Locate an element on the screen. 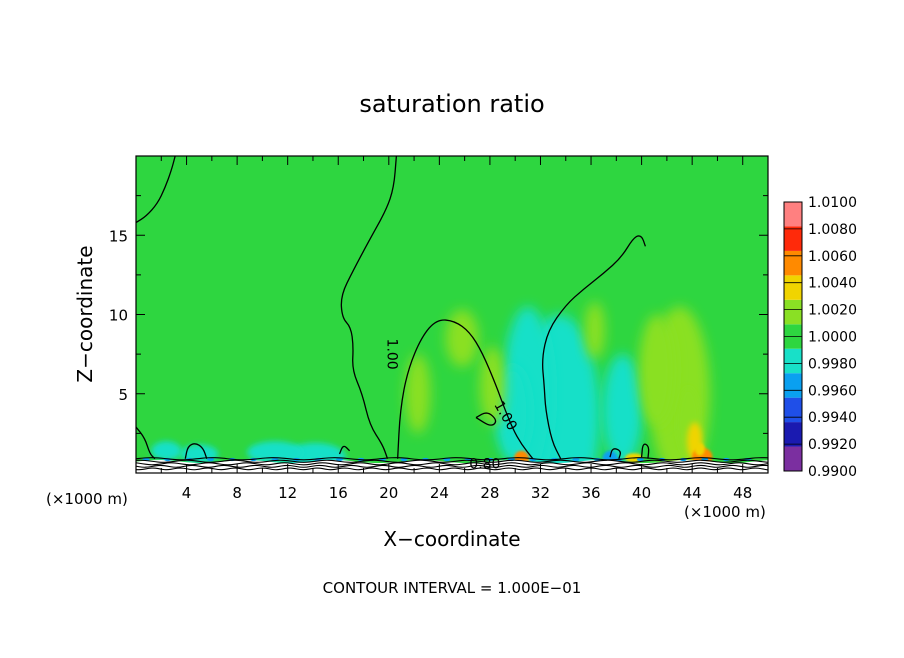 The image size is (904, 658). contour-label: 0.80 is located at coordinates (484, 464).